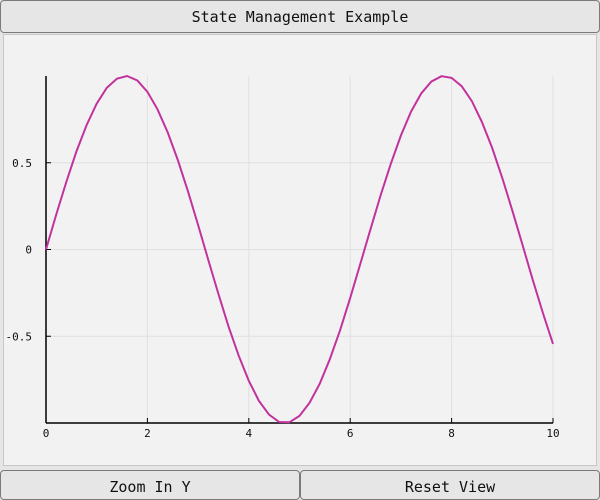  Describe the element at coordinates (22, 163) in the screenshot. I see `y-tick-label: 0.5` at that location.